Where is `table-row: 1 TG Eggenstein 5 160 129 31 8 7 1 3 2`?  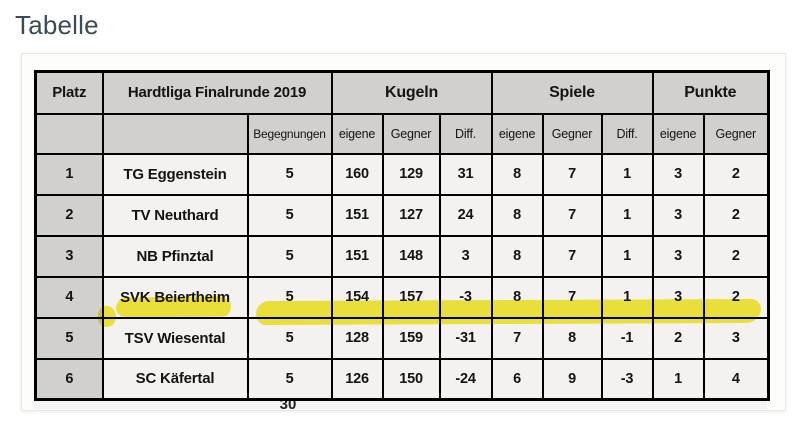 table-row: 1 TG Eggenstein 5 160 129 31 8 7 1 3 2 is located at coordinates (402, 174).